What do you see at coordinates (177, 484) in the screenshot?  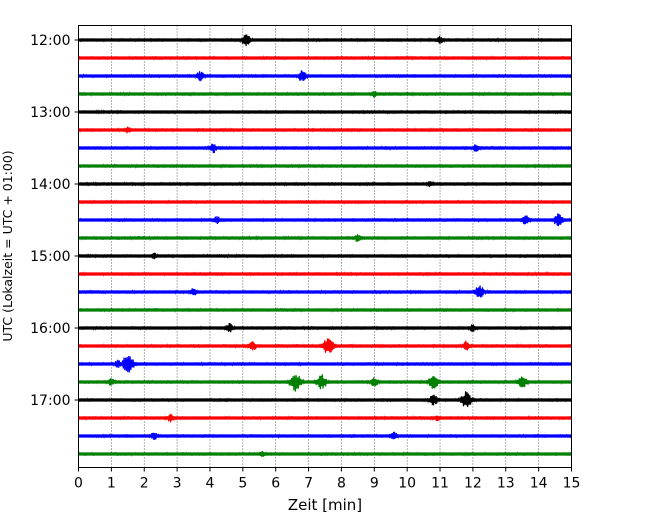 I see `x-tick-label: 3` at bounding box center [177, 484].